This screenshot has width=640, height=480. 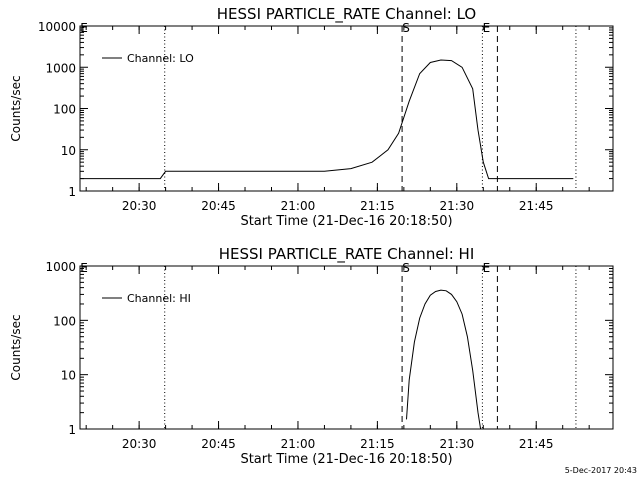 I want to click on y-axis-label-2: Counts/sec, so click(x=16, y=347).